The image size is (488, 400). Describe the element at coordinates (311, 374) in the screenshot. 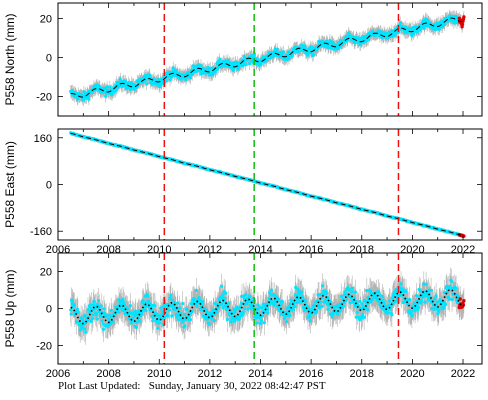

I see `x-tick-label: 2016` at that location.